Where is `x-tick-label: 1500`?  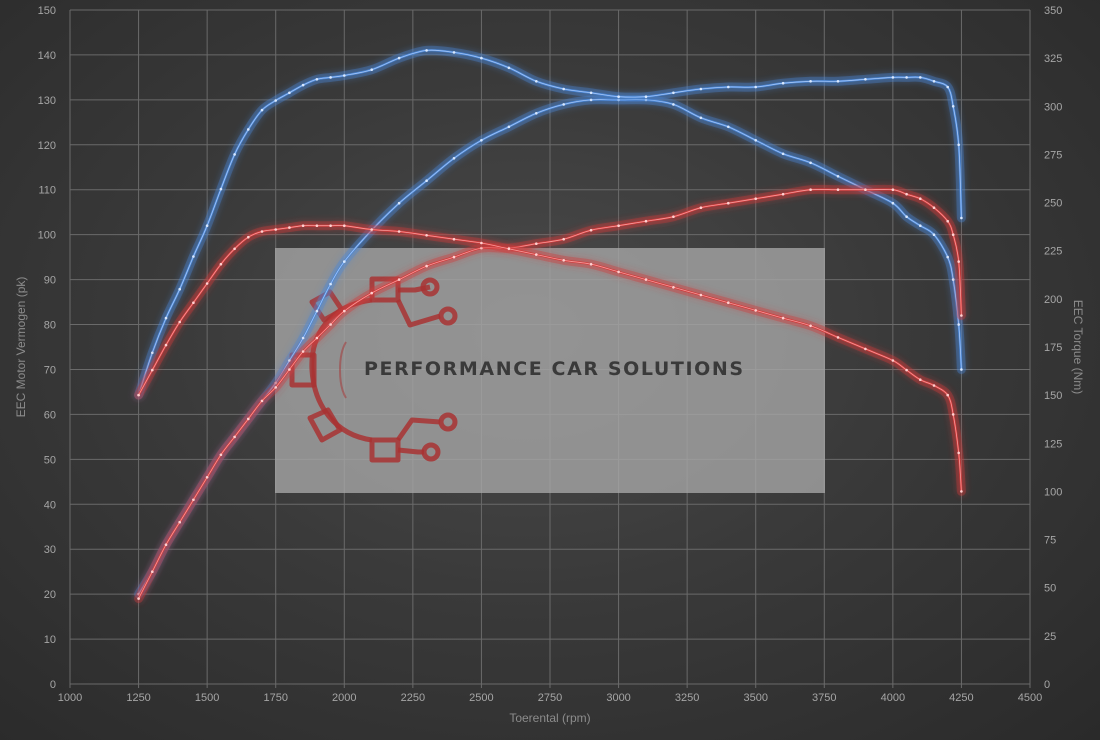
x-tick-label: 1500 is located at coordinates (207, 698).